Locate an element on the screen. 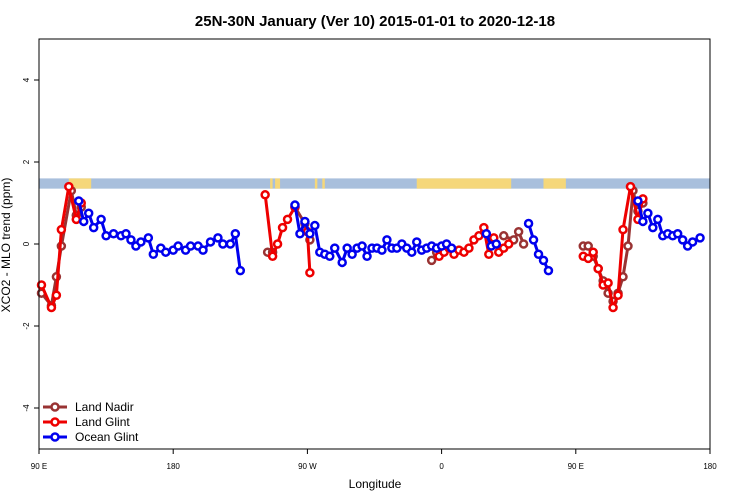  x-tick-label: 0 is located at coordinates (441, 466).